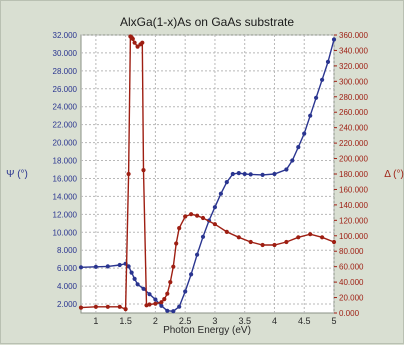  What do you see at coordinates (207, 330) in the screenshot?
I see `x-axis-label: Photon Energy (eV)` at bounding box center [207, 330].